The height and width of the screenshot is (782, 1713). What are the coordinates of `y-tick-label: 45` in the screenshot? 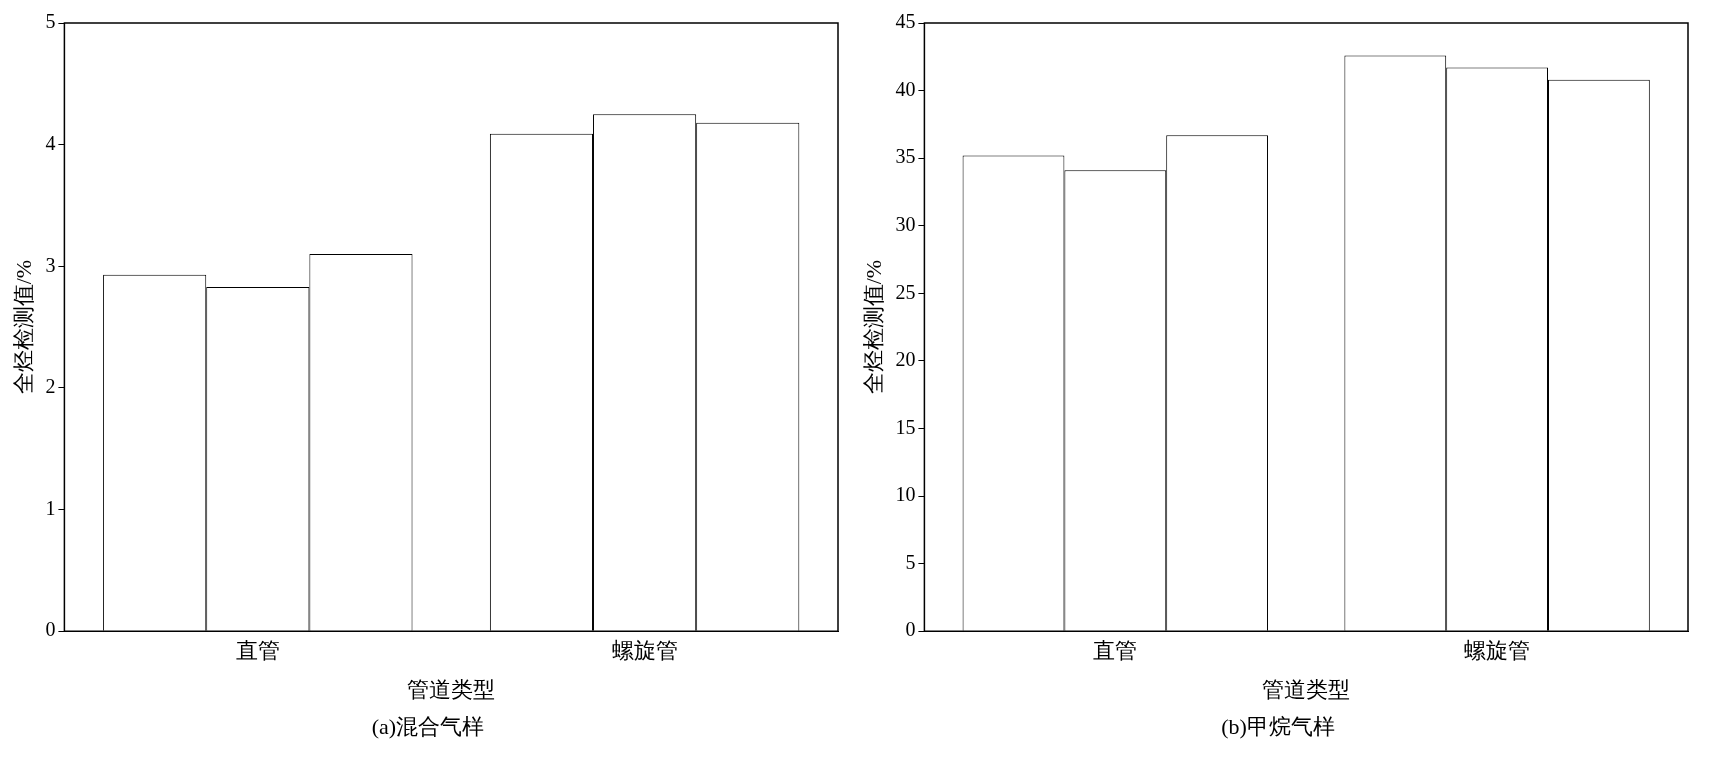 It's located at (905, 21).